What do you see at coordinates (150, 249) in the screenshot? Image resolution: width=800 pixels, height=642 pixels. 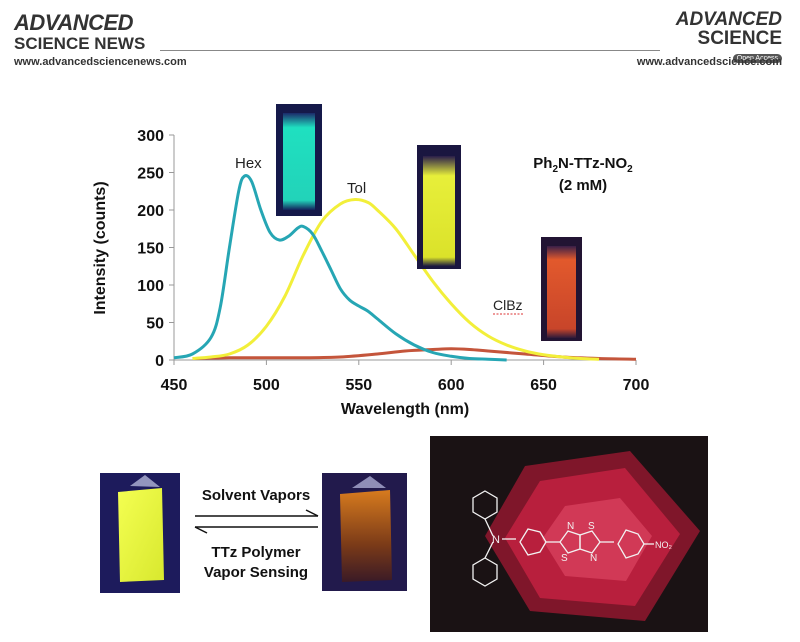 I see `y-tick-label: 150` at bounding box center [150, 249].